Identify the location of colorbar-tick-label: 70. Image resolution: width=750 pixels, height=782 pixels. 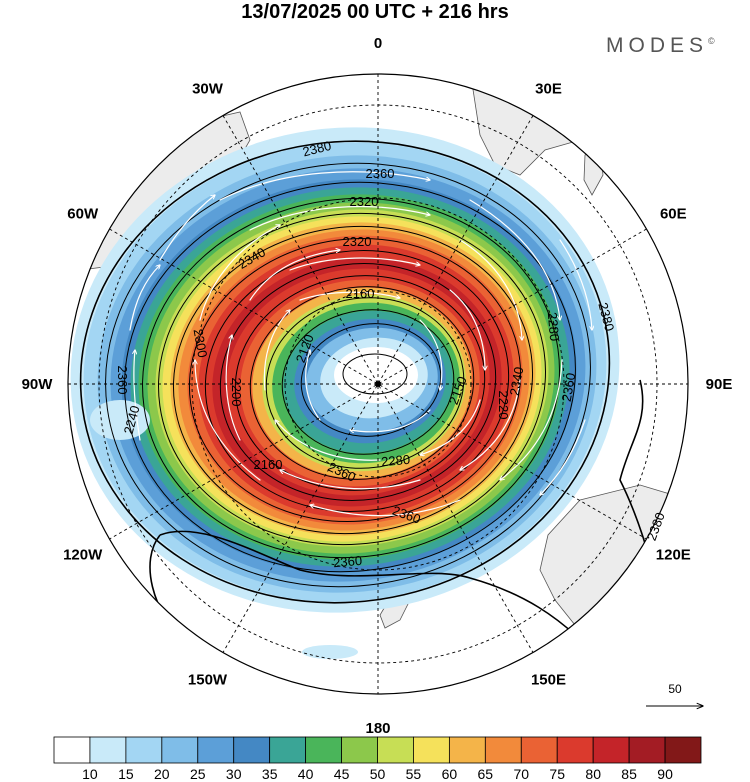
(522, 774).